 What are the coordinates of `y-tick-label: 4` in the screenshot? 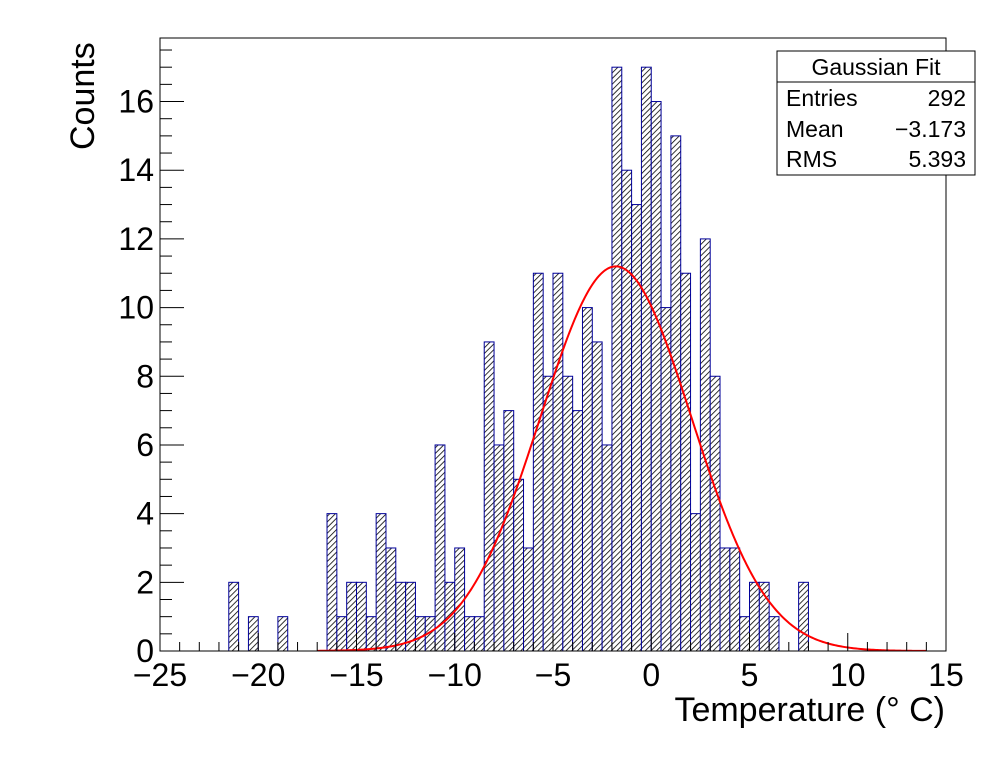 It's located at (145, 514).